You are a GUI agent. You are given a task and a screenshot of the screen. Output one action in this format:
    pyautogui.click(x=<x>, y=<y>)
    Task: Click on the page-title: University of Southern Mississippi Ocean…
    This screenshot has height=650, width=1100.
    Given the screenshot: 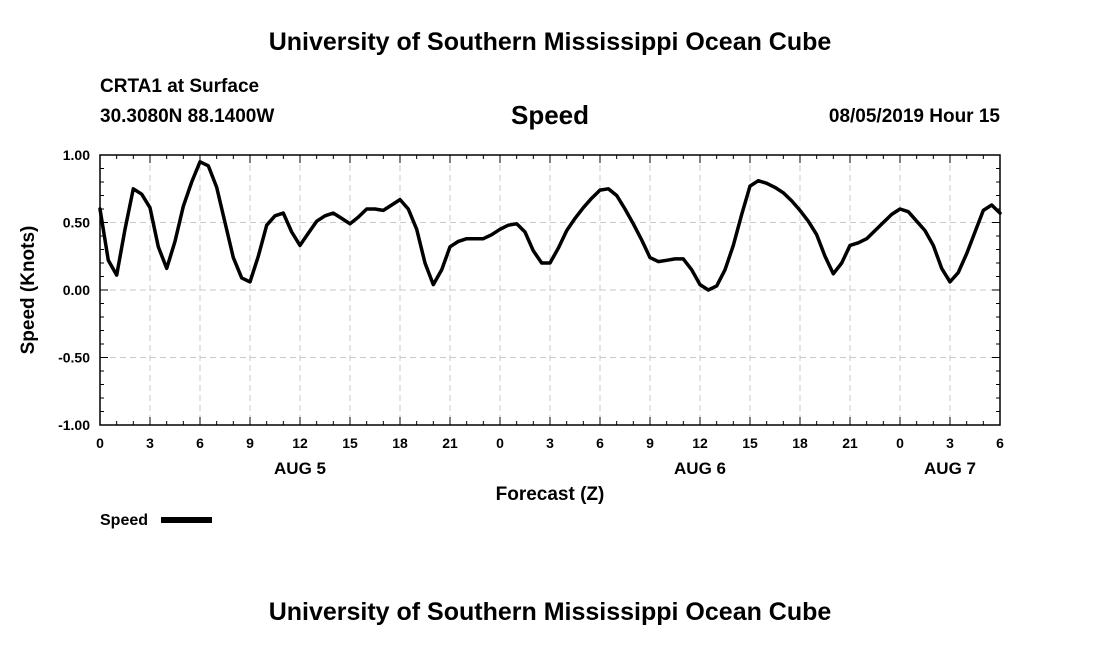 What is the action you would take?
    pyautogui.click(x=550, y=42)
    